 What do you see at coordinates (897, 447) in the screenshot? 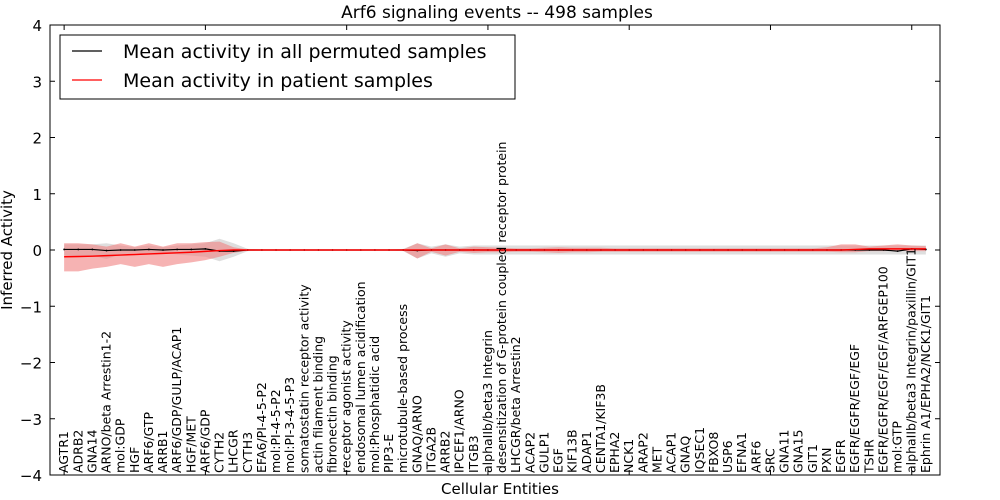
I see `x-tick-label: mol:GTP` at bounding box center [897, 447].